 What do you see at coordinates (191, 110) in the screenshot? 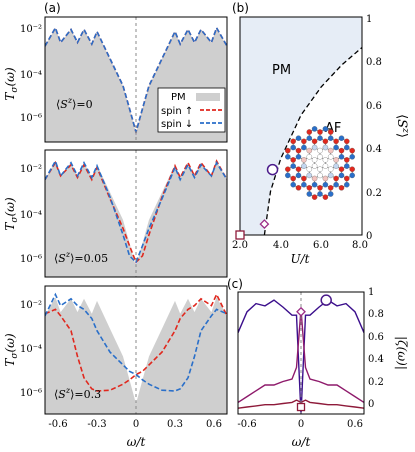
I see `a1-legend: PM spin ↑ spin ↓` at bounding box center [191, 110].